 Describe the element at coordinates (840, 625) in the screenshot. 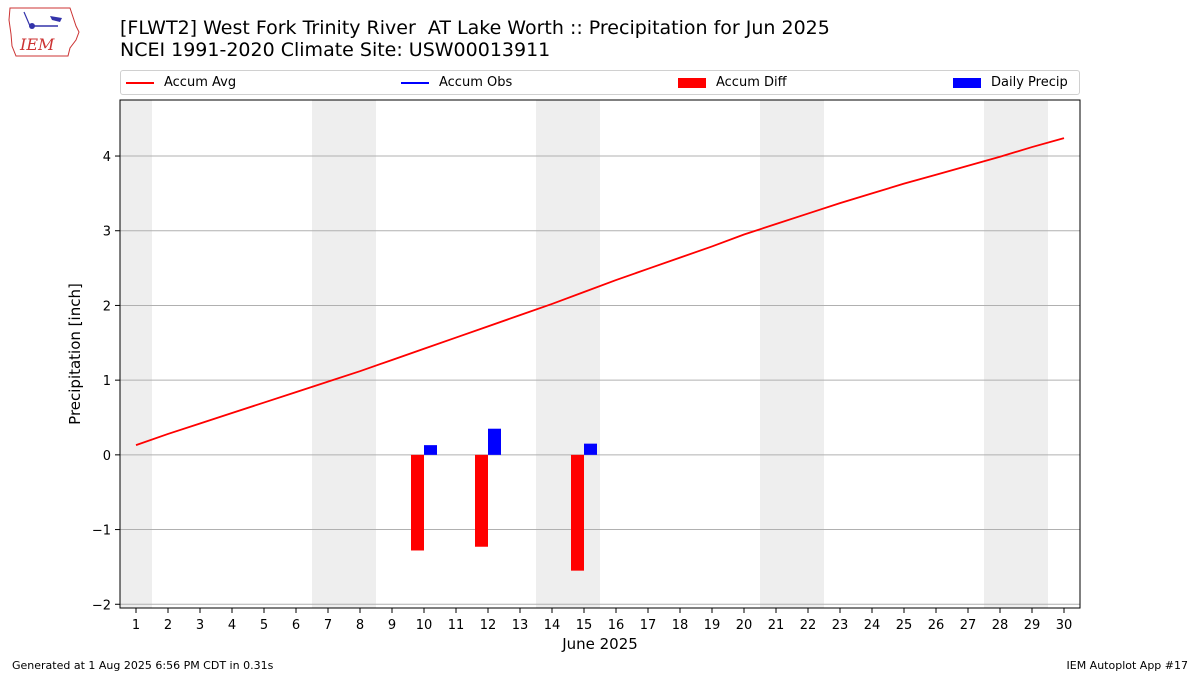

I see `x-tick-label: 23` at that location.